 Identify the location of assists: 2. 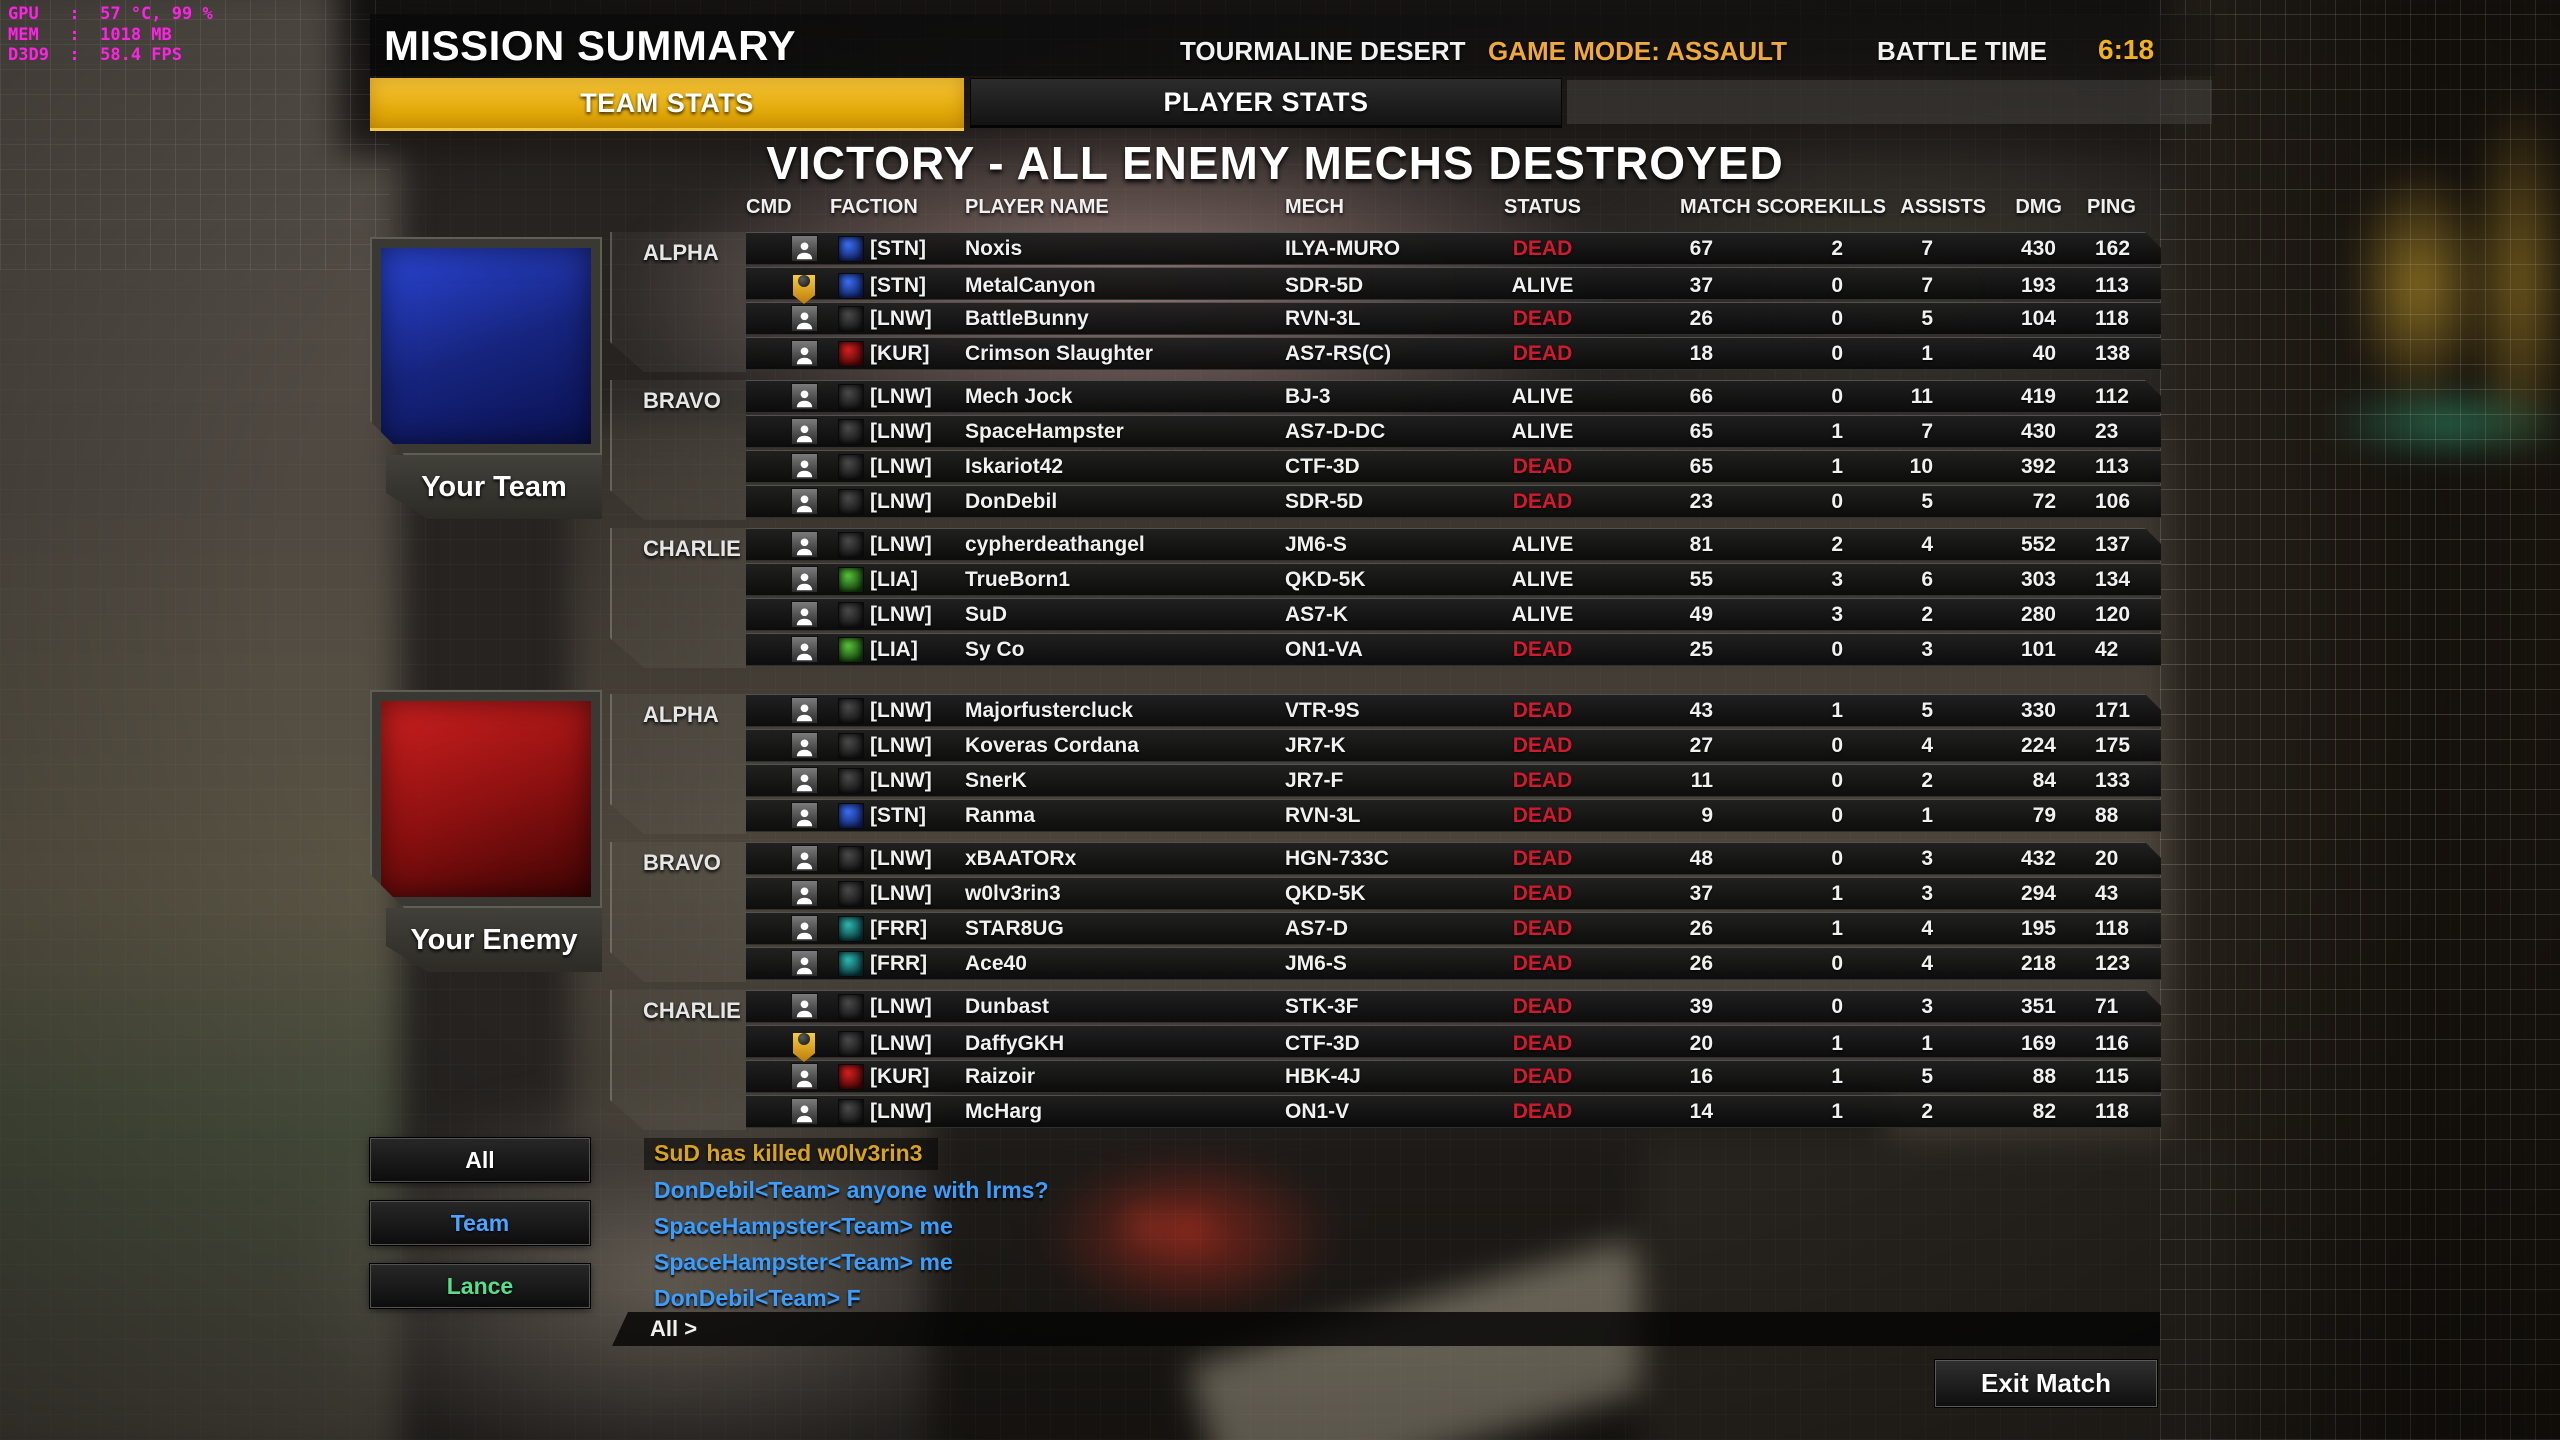
(1927, 780).